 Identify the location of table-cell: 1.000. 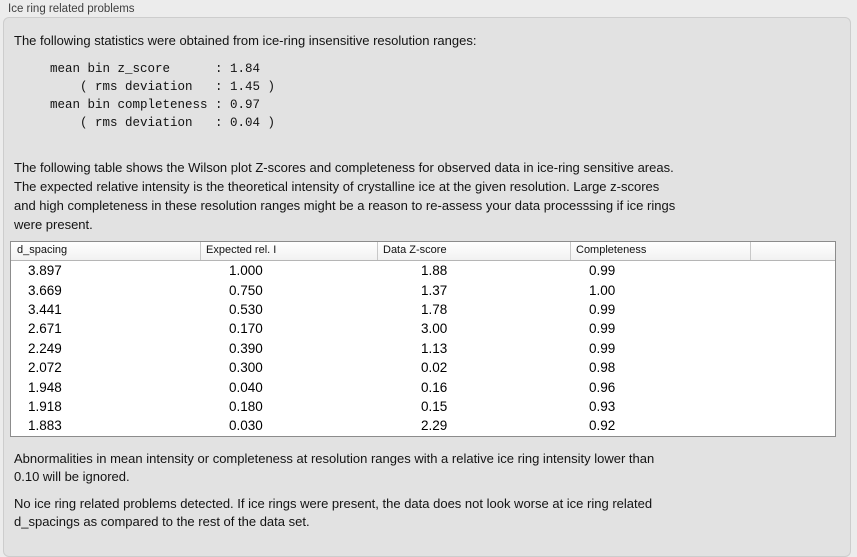
(246, 271).